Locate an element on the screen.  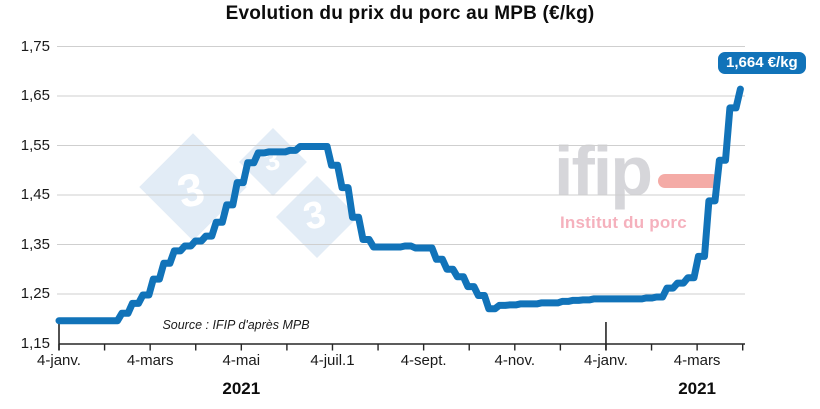
y-axis-label: 1,75 is located at coordinates (35, 46).